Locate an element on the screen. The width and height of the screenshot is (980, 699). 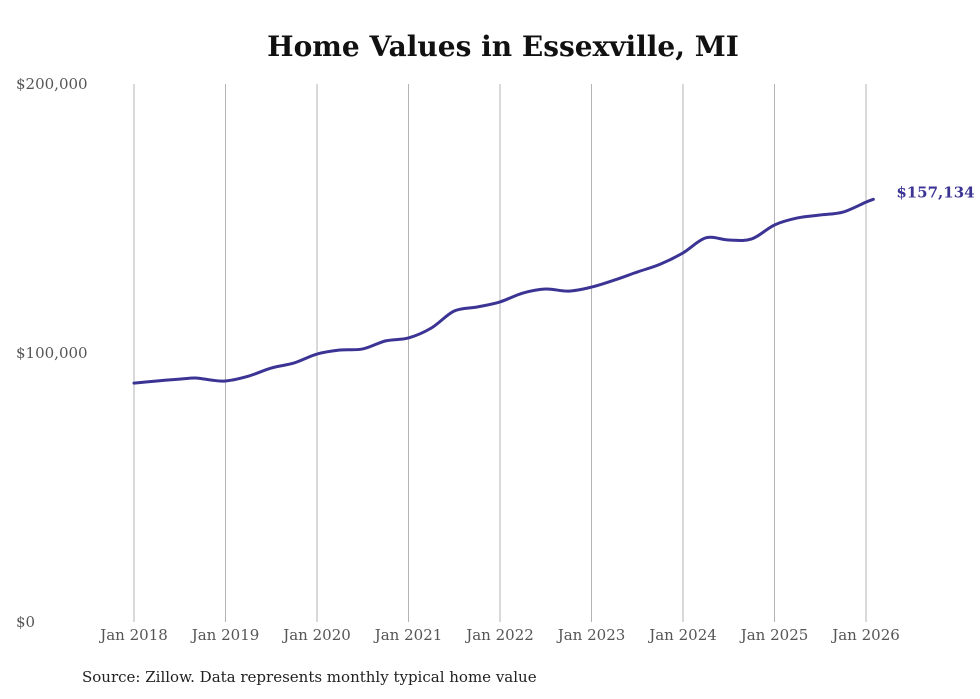
y-tick-label: $200,000 is located at coordinates (52, 84).